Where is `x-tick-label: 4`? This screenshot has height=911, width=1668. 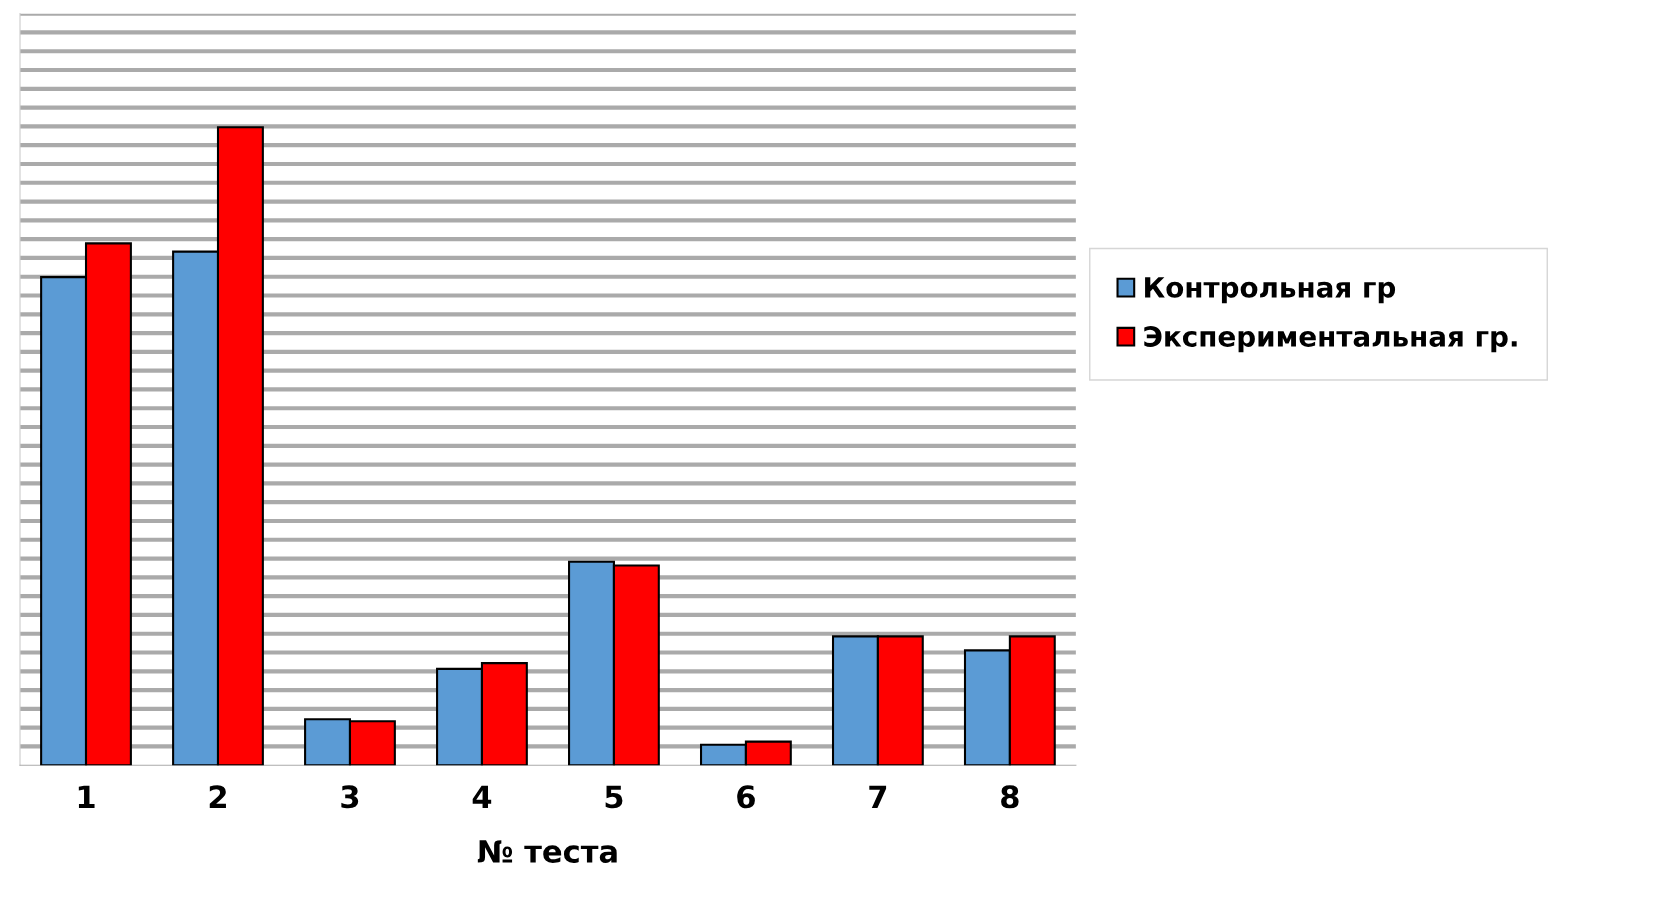 x-tick-label: 4 is located at coordinates (482, 796).